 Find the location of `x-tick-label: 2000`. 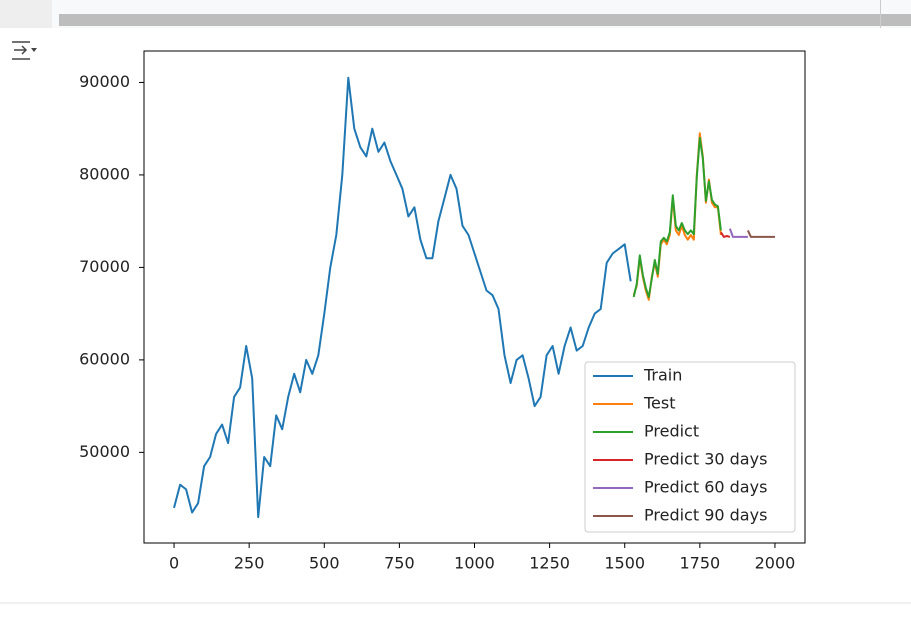

x-tick-label: 2000 is located at coordinates (775, 563).